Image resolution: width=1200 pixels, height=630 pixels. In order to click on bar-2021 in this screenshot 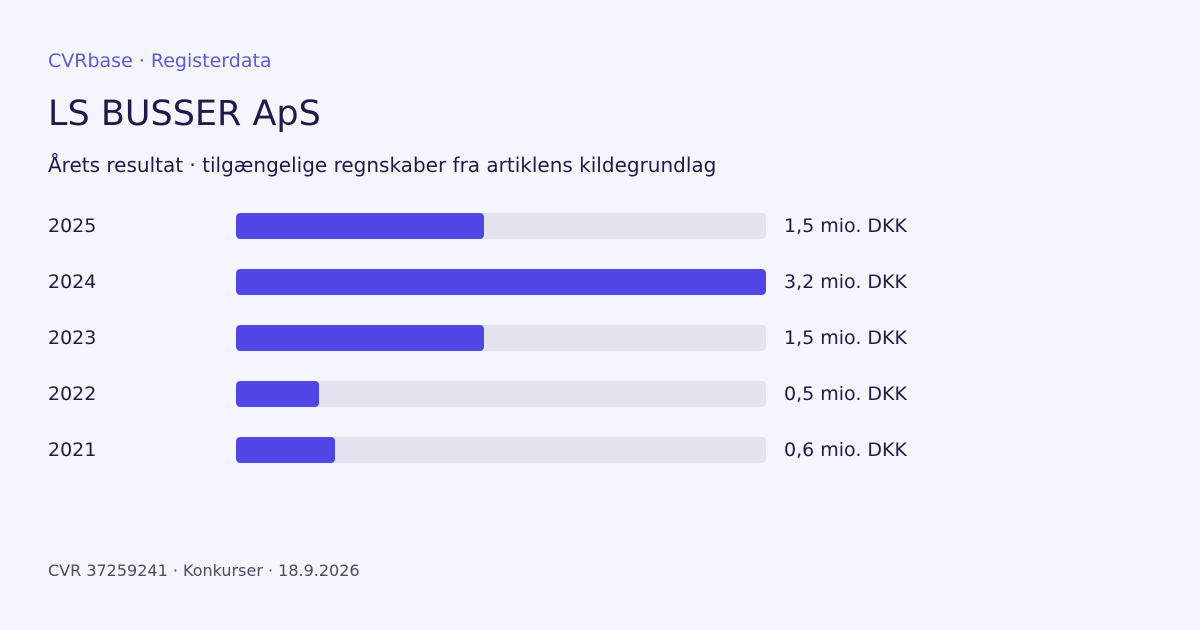, I will do `click(285, 450)`.